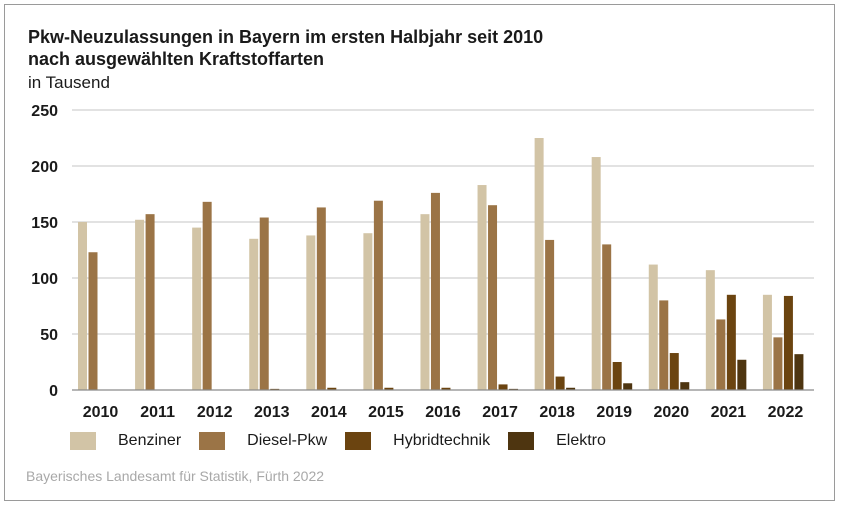  Describe the element at coordinates (176, 59) in the screenshot. I see `chart-subtitle: nach ausgewählten Kraftstoffarten` at that location.